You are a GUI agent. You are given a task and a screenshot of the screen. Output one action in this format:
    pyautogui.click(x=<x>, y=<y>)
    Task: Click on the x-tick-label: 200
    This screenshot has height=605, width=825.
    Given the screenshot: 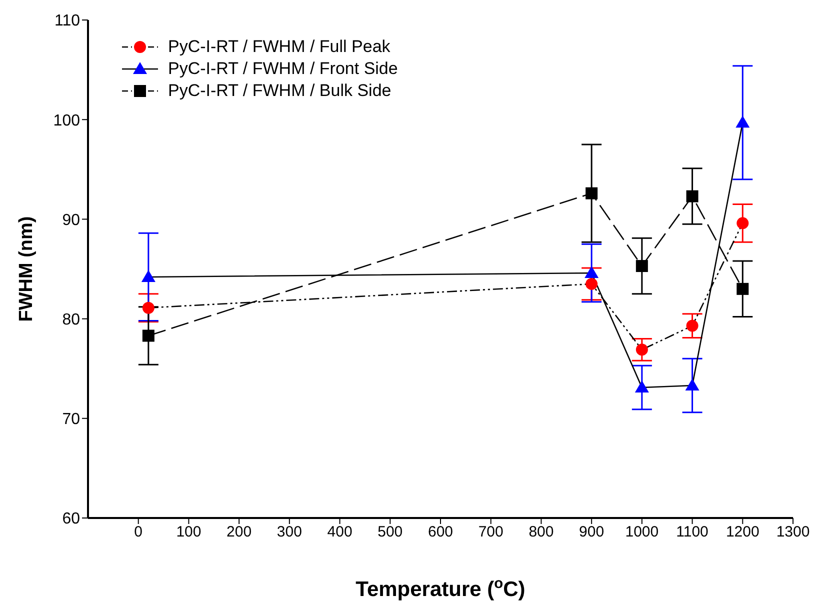 What is the action you would take?
    pyautogui.click(x=239, y=532)
    